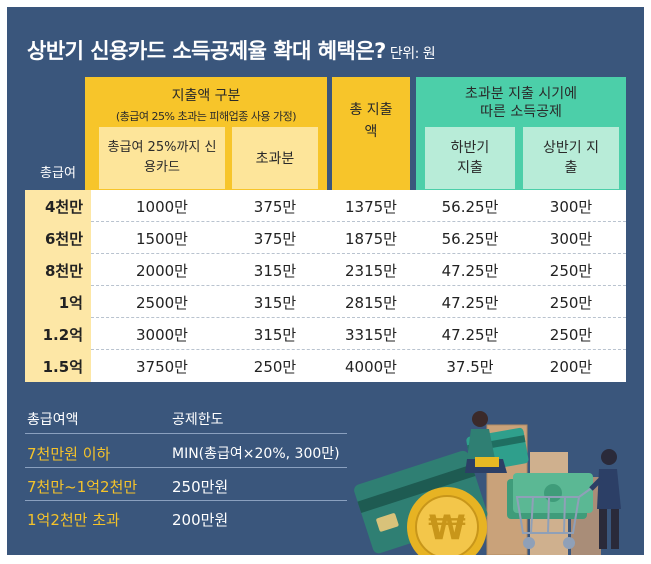 The width and height of the screenshot is (651, 564). I want to click on limits-income: 7천만~1억2천만, so click(82, 487).